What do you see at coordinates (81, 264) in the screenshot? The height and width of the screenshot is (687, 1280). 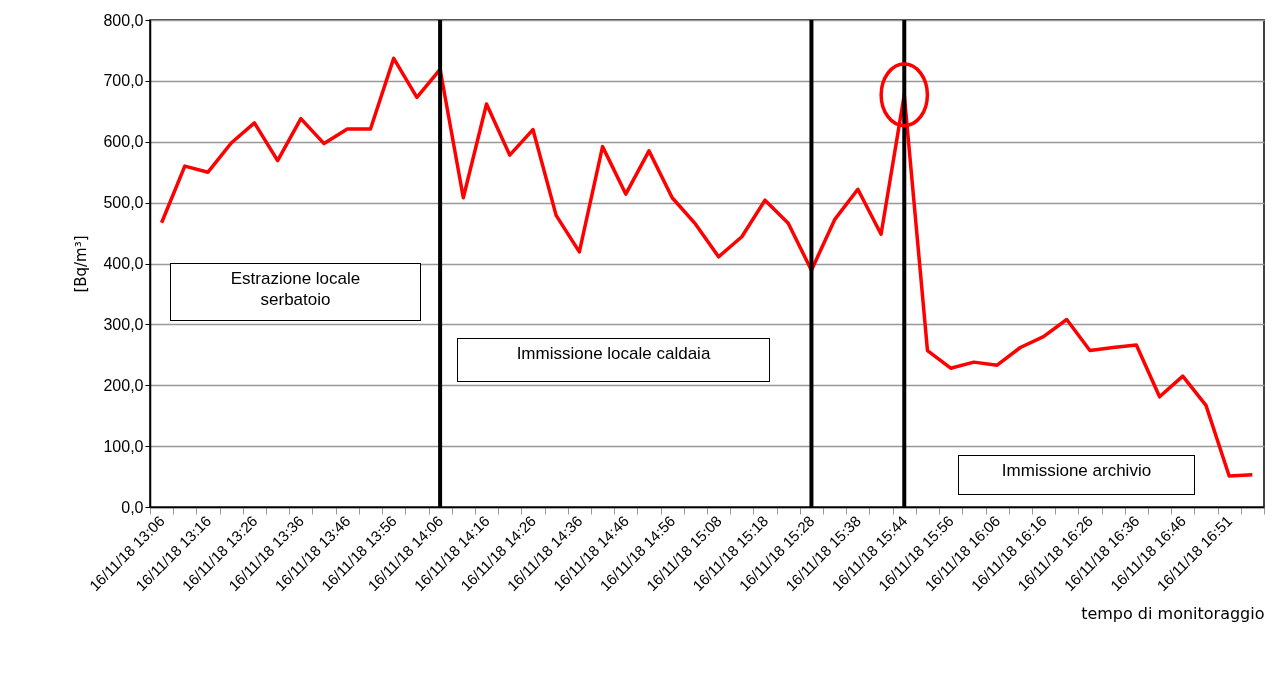 I see `y-axis-title: [Bq/m³]` at bounding box center [81, 264].